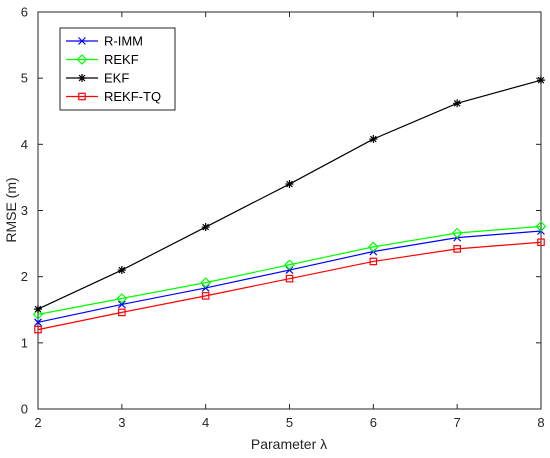 This screenshot has width=550, height=458. Describe the element at coordinates (24, 276) in the screenshot. I see `y-tick-label: 2` at that location.